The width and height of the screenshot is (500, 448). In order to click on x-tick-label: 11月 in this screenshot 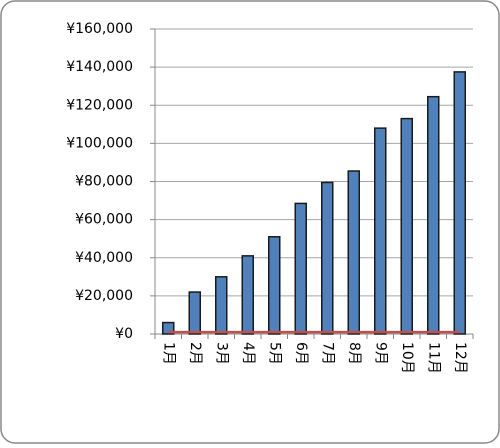, I will do `click(433, 358)`.